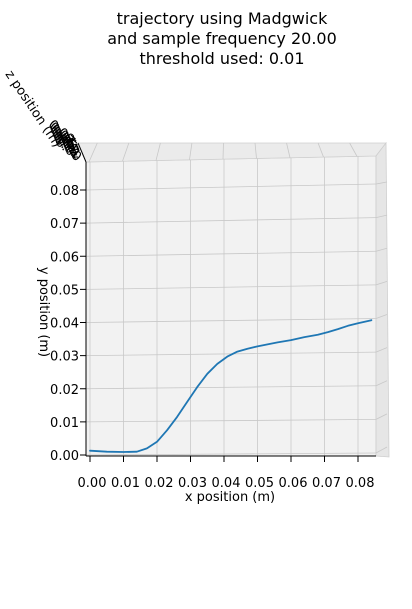 This screenshot has height=609, width=412. What do you see at coordinates (222, 18) in the screenshot?
I see `title-line-1: trajectory using Madgwick` at bounding box center [222, 18].